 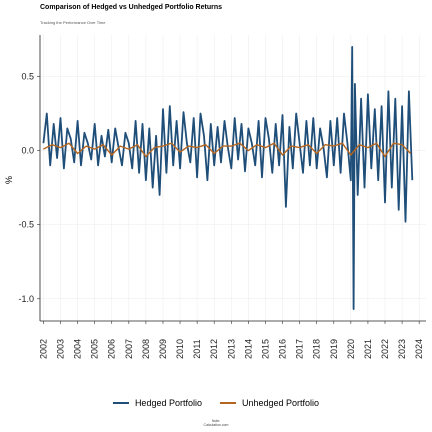 What do you see at coordinates (95, 349) in the screenshot?
I see `x-tick-label-2005: 2005` at bounding box center [95, 349].